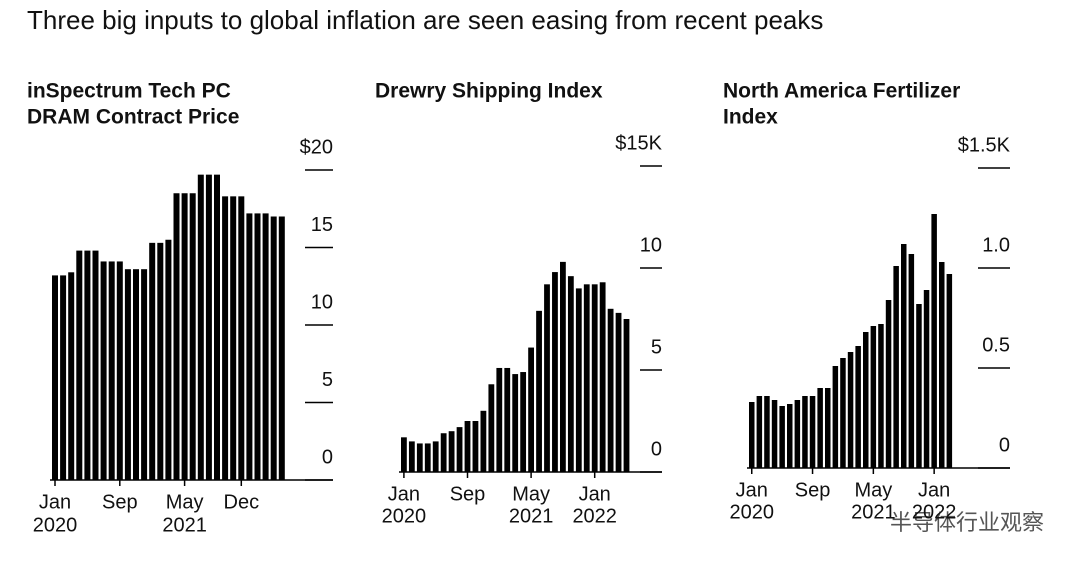  I want to click on panel-title: Drewry Shipping Index, so click(489, 91).